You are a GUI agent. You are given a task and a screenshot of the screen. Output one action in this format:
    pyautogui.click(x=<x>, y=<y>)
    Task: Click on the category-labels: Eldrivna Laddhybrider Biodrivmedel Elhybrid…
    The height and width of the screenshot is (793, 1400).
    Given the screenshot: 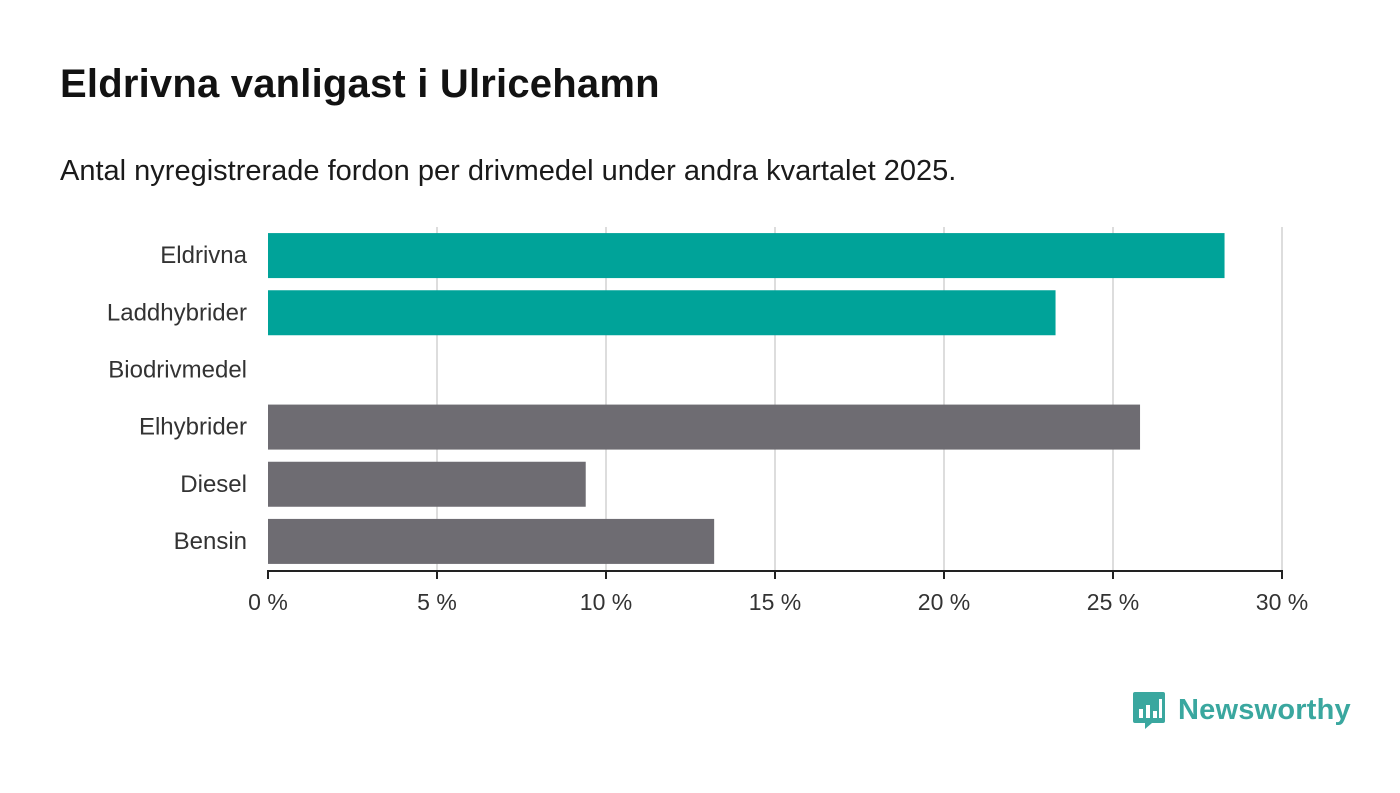 What is the action you would take?
    pyautogui.click(x=177, y=398)
    